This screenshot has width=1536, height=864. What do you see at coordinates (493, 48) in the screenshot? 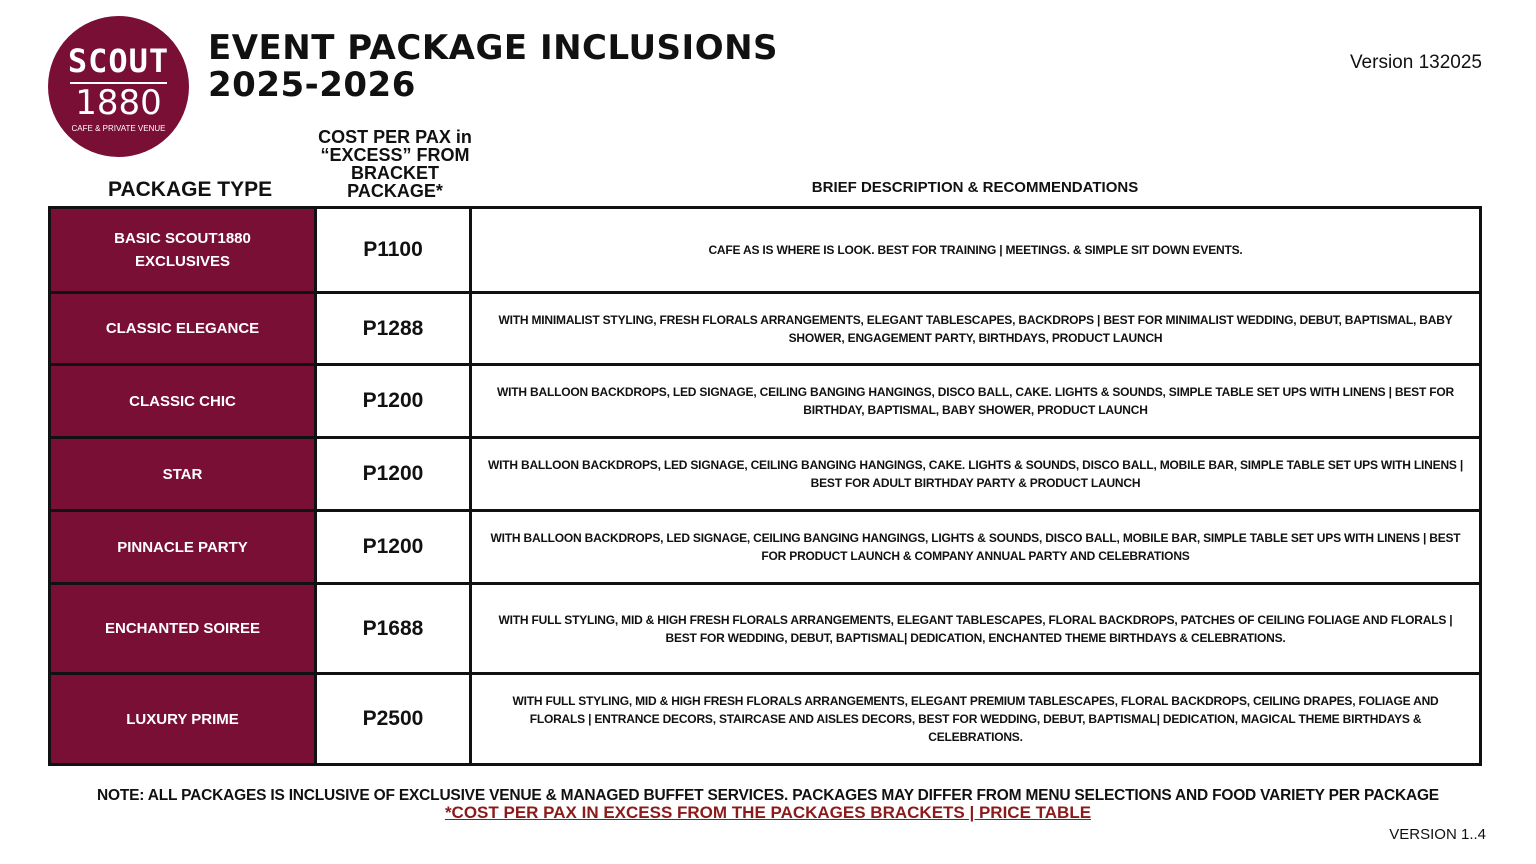
I see `title-line-1: EVENT PACKAGE INCLUSIONS` at bounding box center [493, 48].